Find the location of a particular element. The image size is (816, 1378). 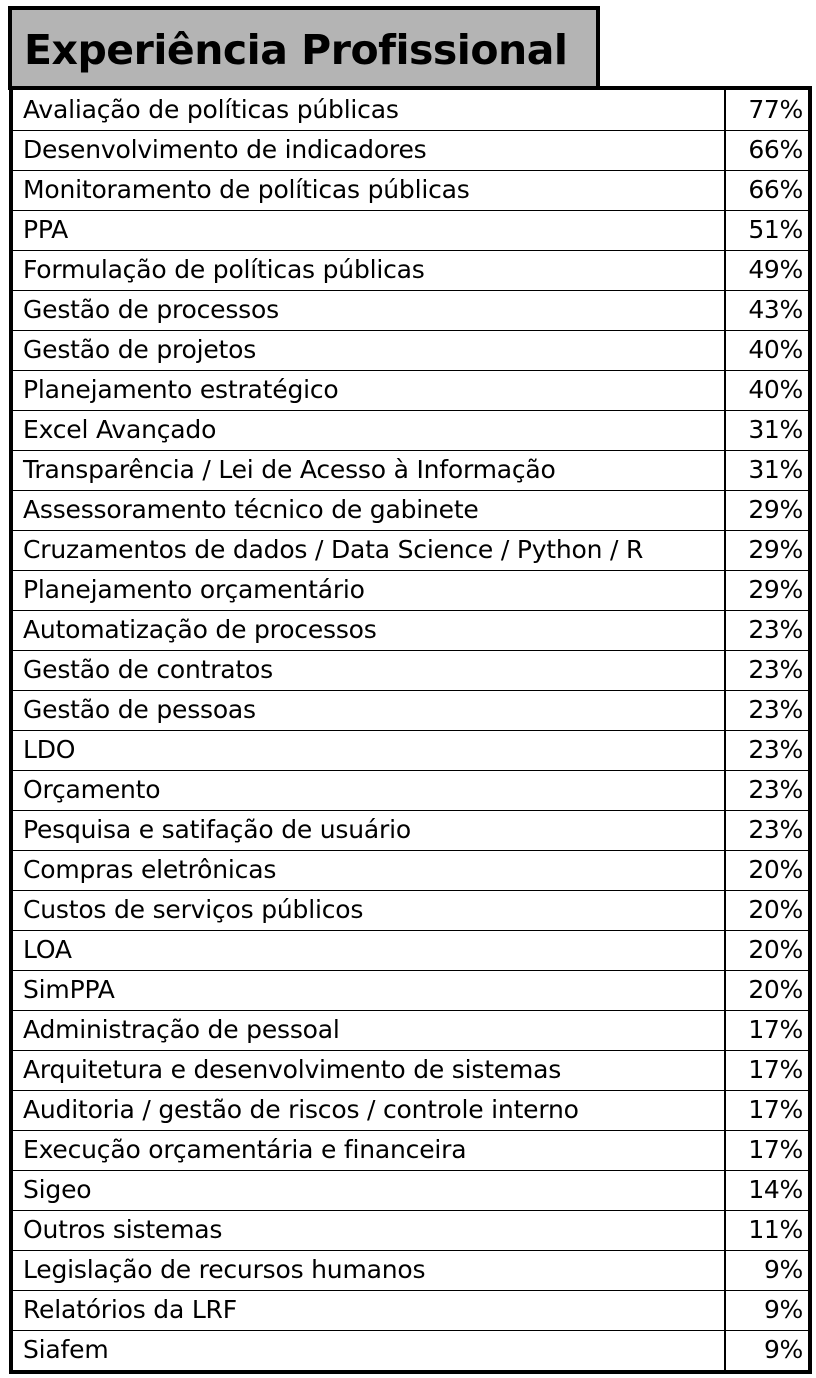

row-value: 49% is located at coordinates (766, 270).